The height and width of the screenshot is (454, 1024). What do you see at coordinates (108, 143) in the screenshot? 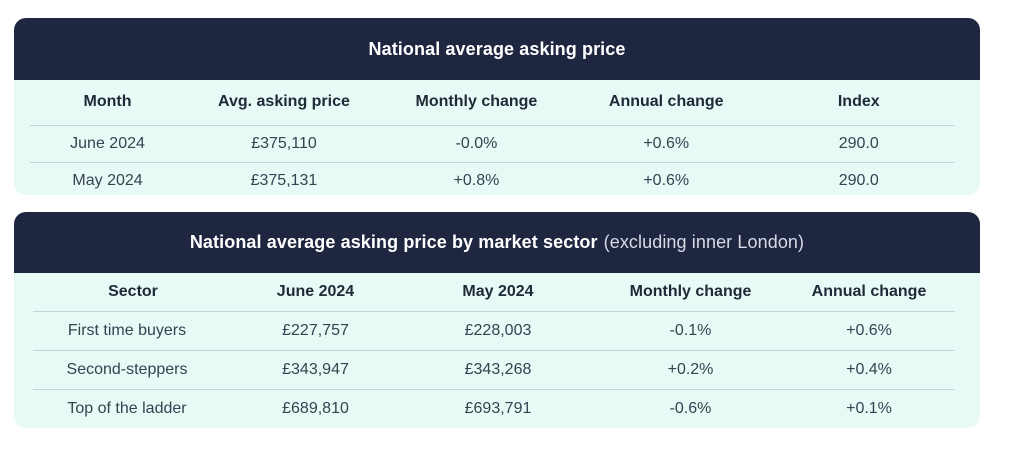
I see `cell-month: June 2024` at bounding box center [108, 143].